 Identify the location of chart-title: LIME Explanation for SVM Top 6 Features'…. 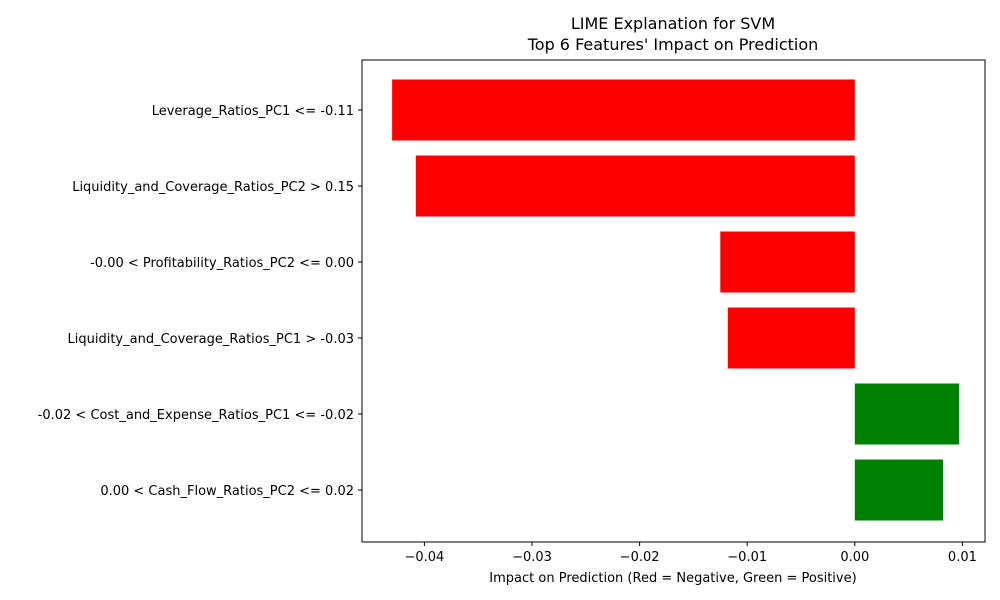
(673, 34).